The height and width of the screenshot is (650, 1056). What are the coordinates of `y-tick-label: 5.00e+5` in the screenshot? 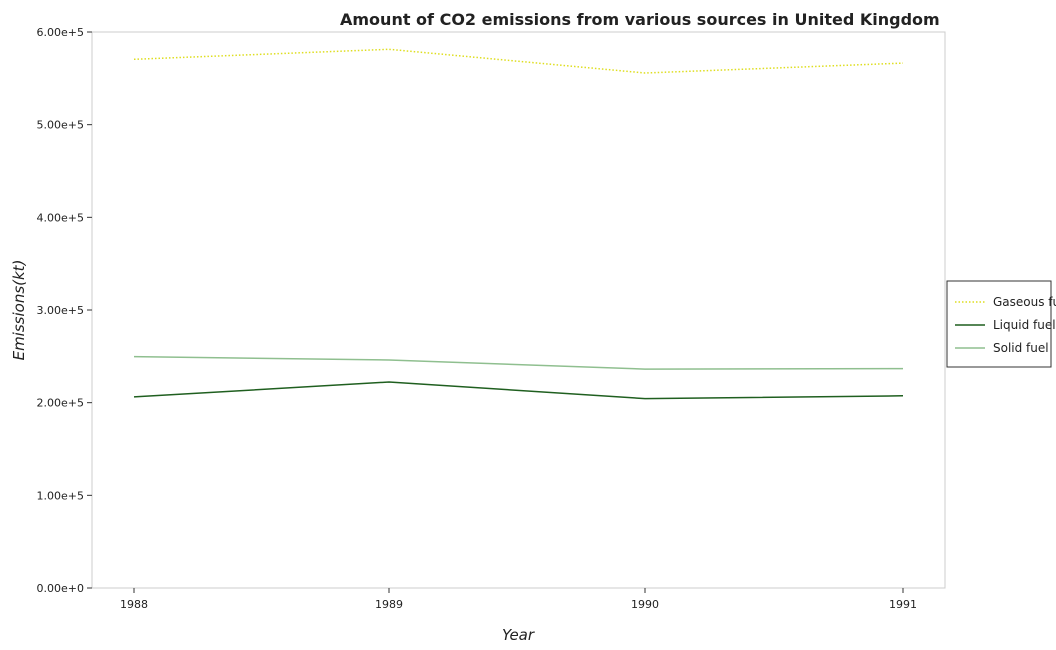 It's located at (60, 125).